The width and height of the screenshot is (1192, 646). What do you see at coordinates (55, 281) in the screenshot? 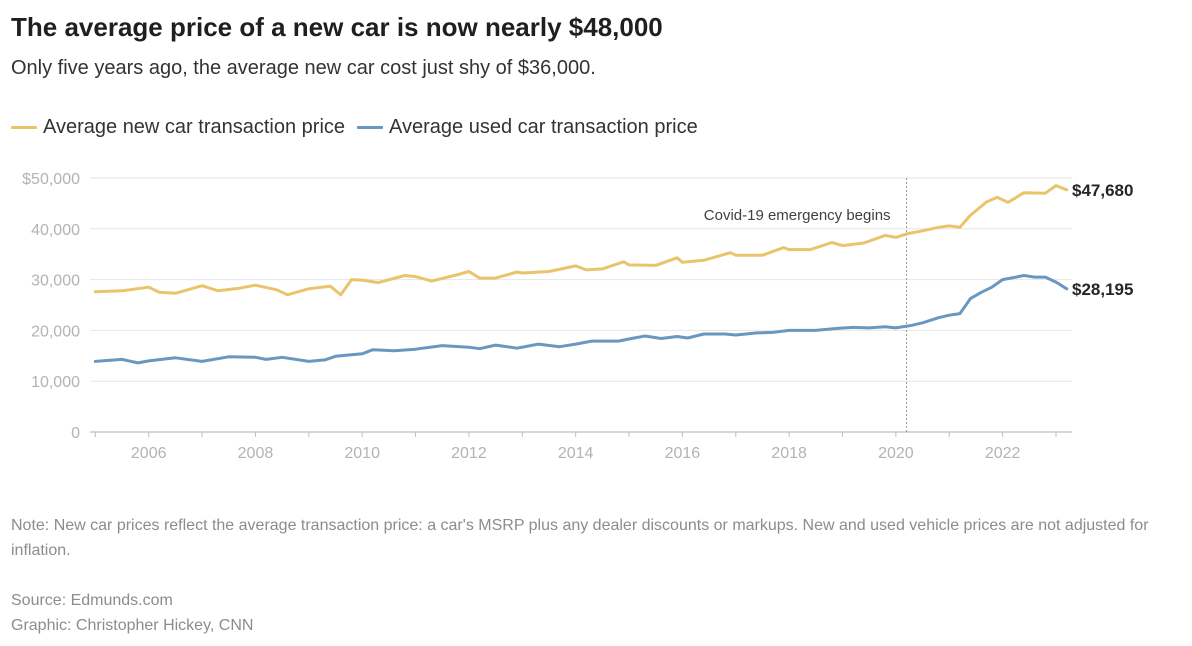
I see `y-tick-label: 30,000` at bounding box center [55, 281].